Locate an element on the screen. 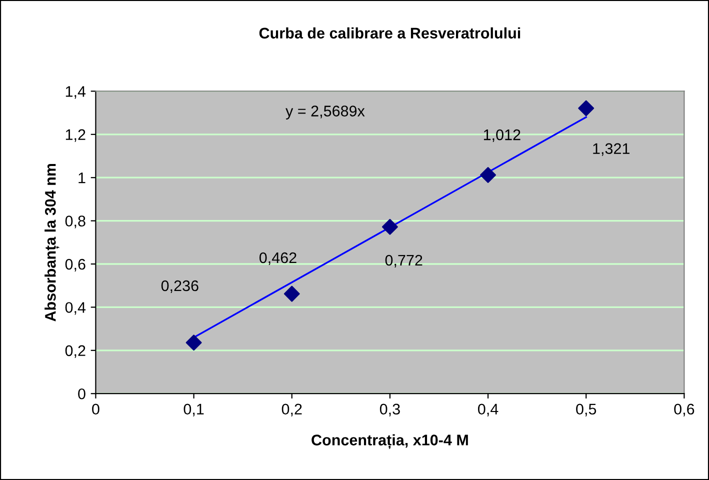 The width and height of the screenshot is (709, 480). x-tick-label: 0,5 is located at coordinates (586, 410).